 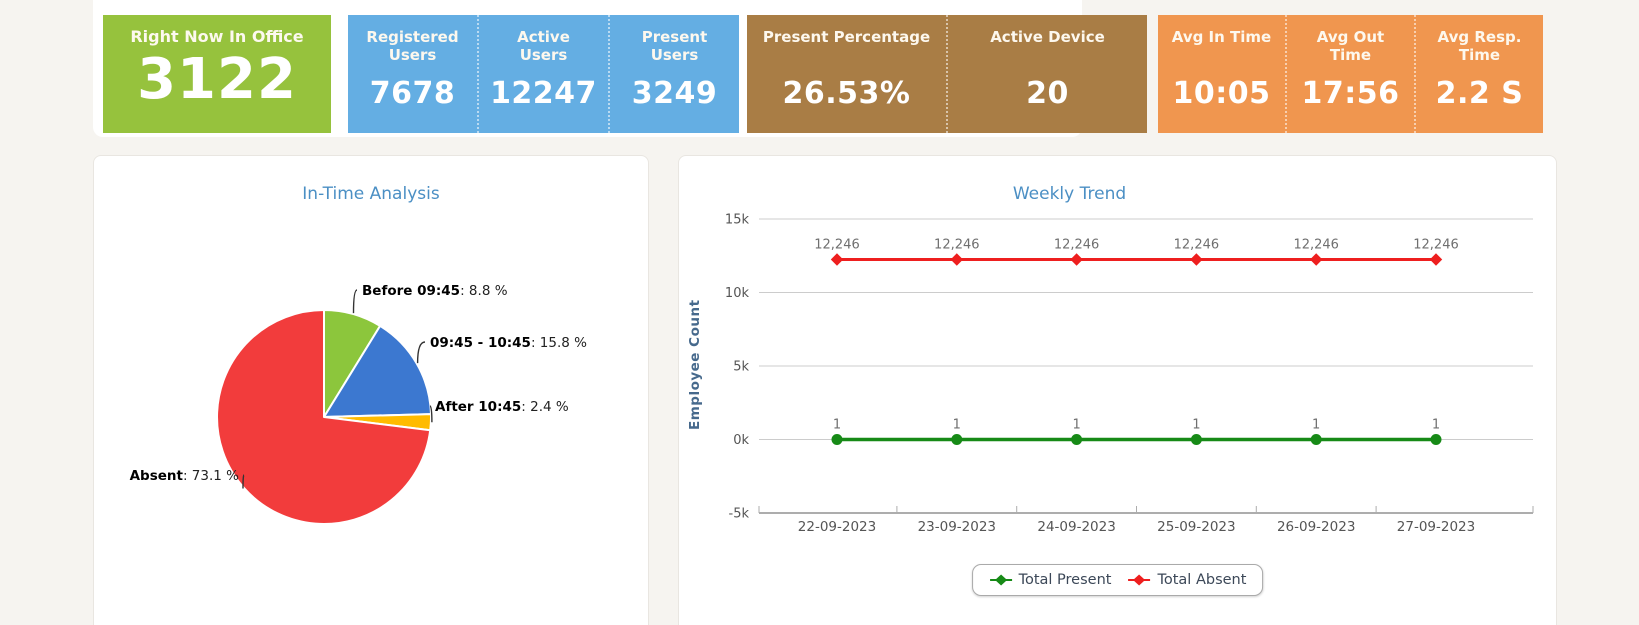 What do you see at coordinates (412, 46) in the screenshot?
I see `stat-label: Registered Users` at bounding box center [412, 46].